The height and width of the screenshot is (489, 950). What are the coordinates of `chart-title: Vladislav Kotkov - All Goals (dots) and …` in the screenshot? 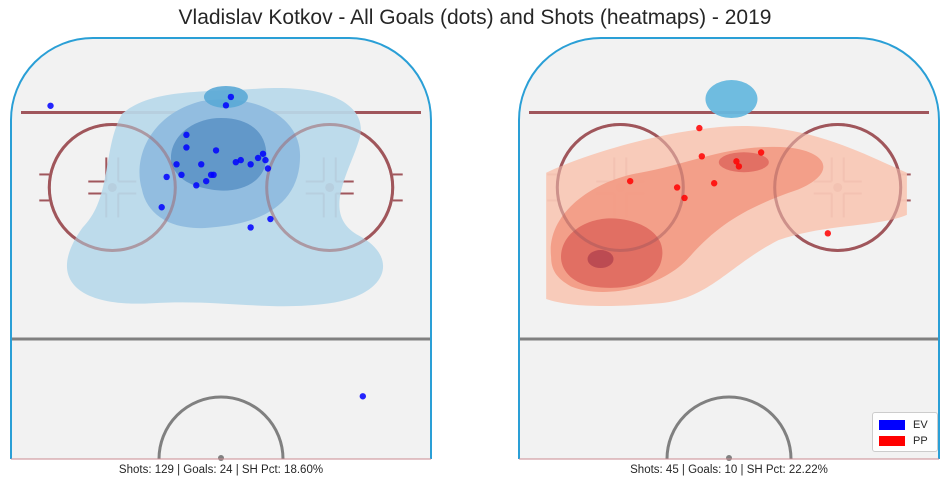 It's located at (475, 17).